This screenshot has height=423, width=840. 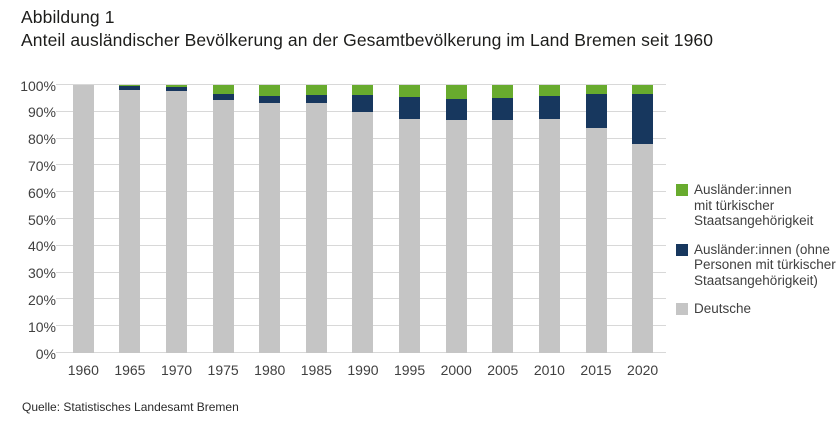 What do you see at coordinates (41, 219) in the screenshot?
I see `y-tick-label: 50%` at bounding box center [41, 219].